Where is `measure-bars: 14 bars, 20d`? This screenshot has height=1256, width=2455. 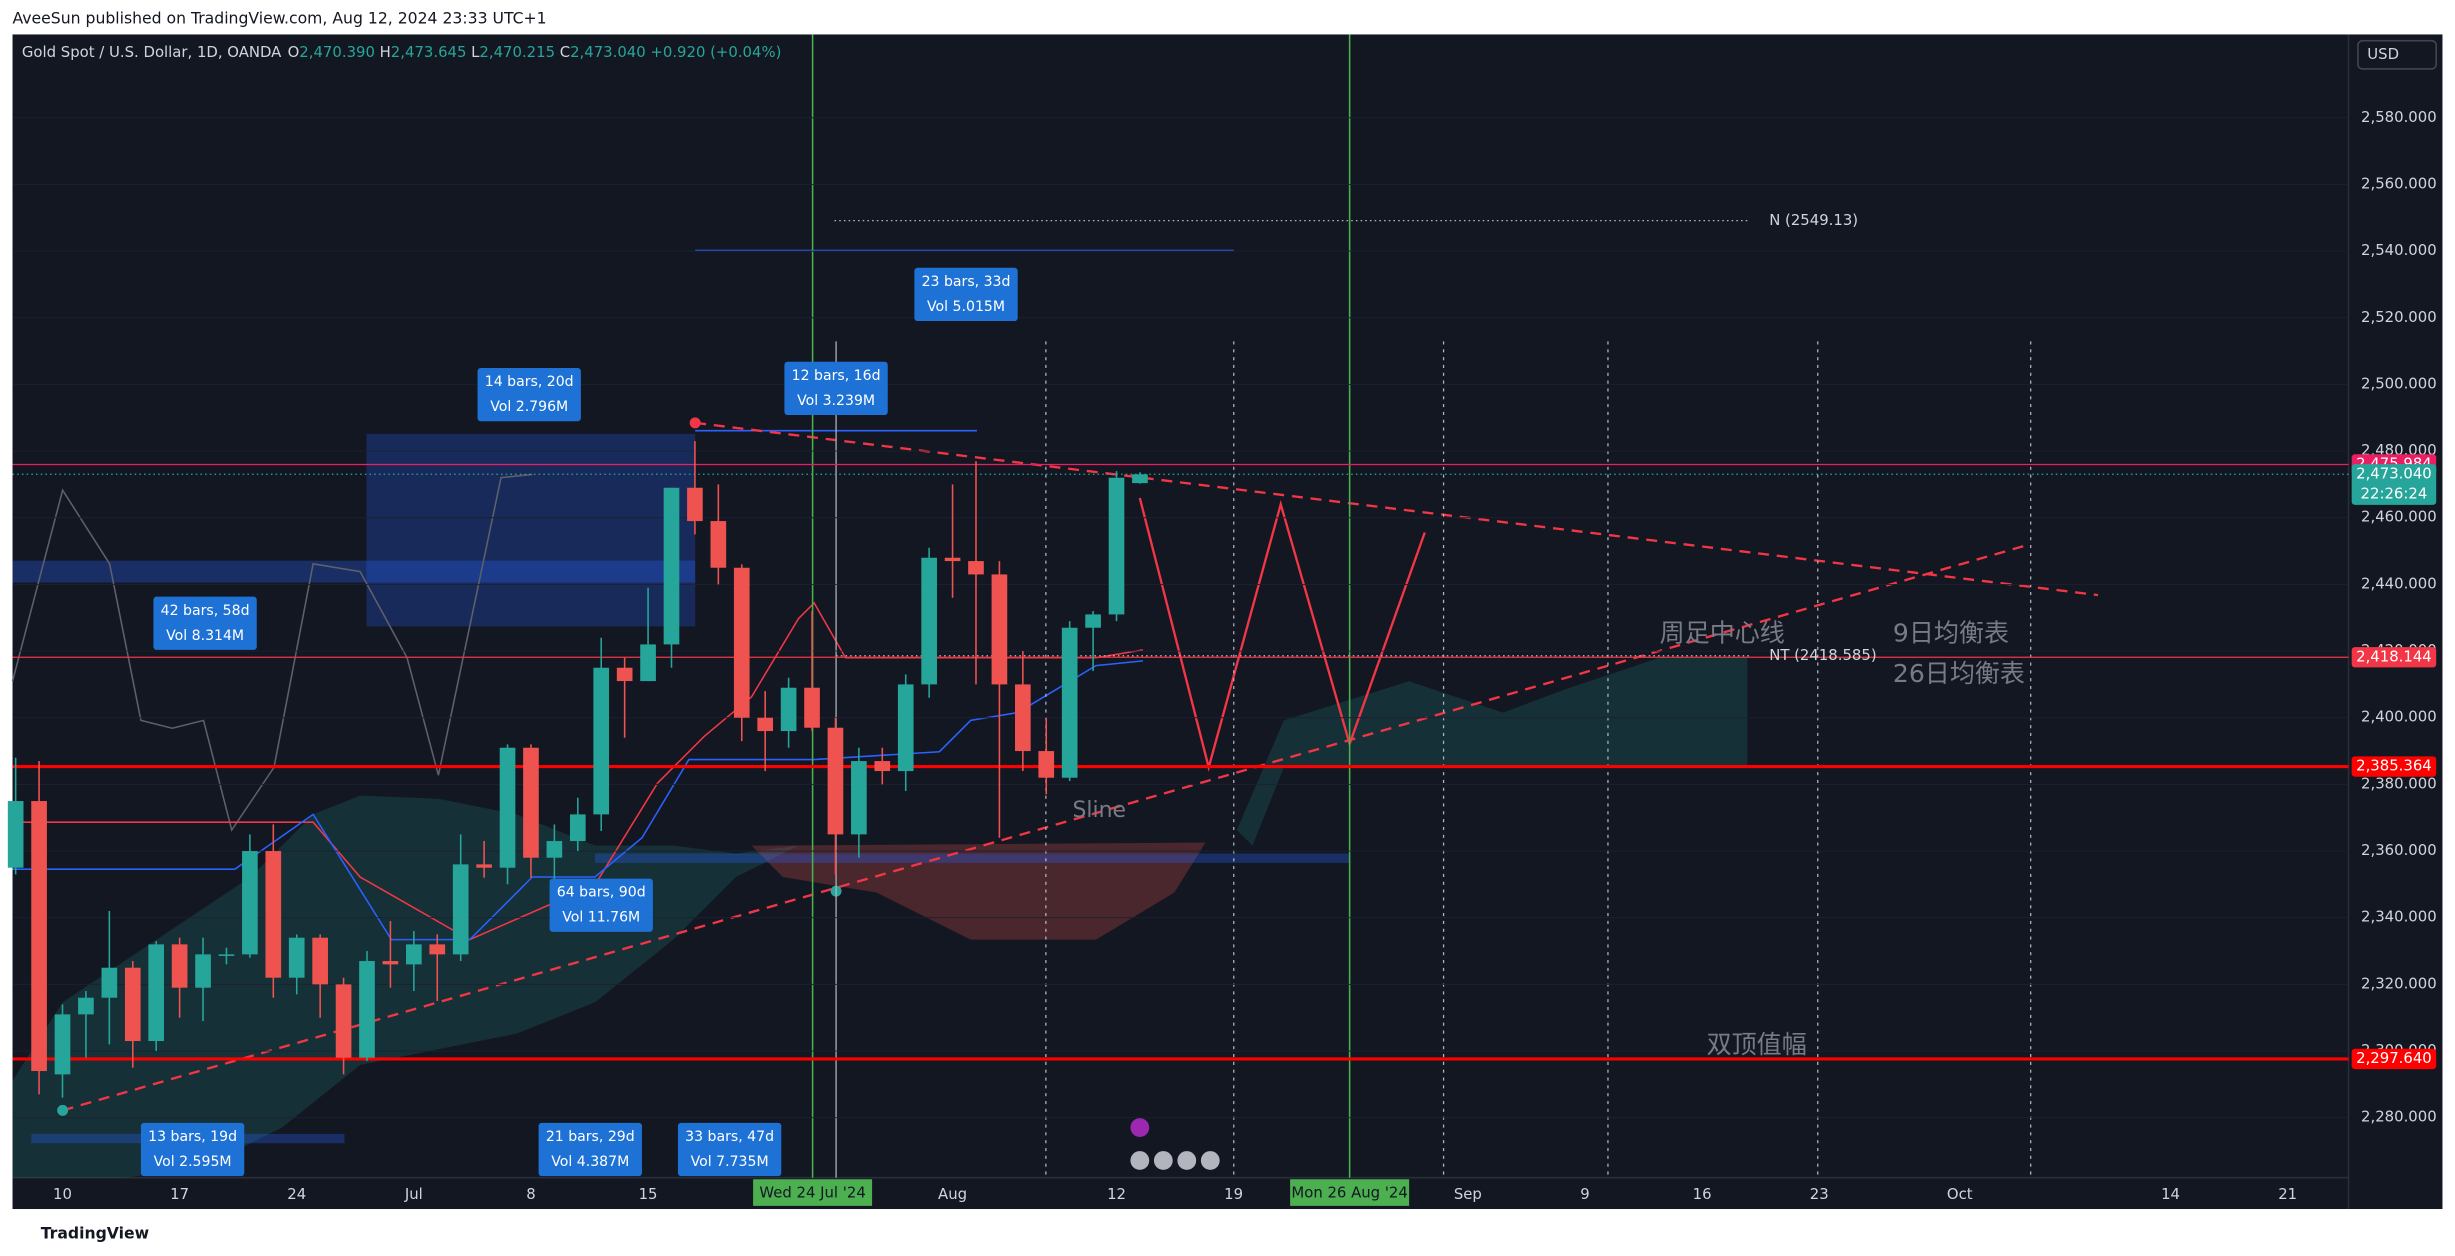 measure-bars: 14 bars, 20d is located at coordinates (529, 382).